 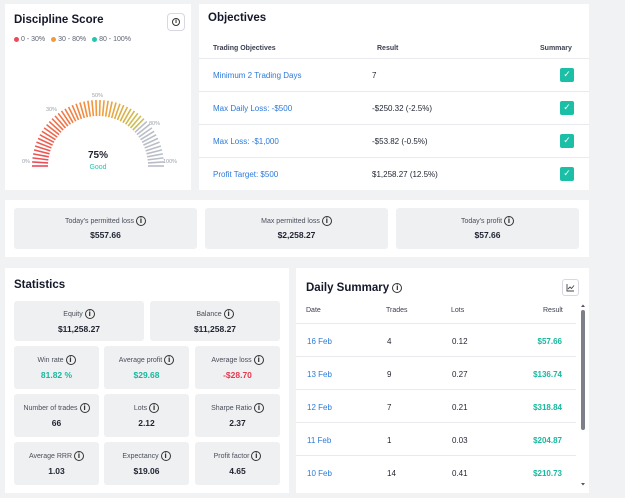 I want to click on objective-result: $1,258.27 (12.5%), so click(x=405, y=174).